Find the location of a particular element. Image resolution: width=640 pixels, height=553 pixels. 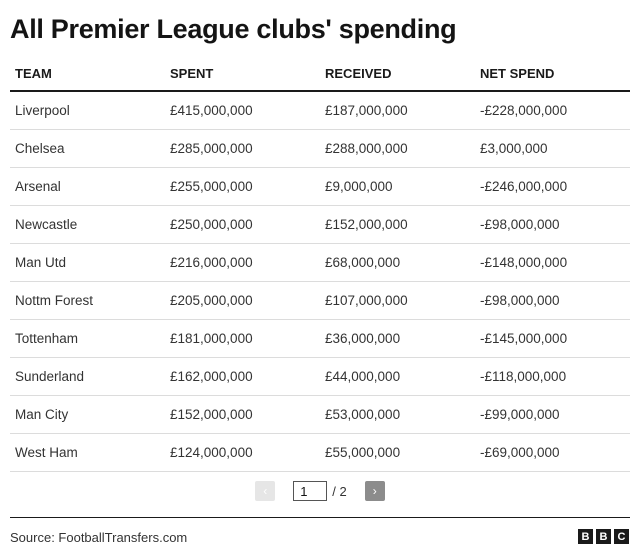

logo-letter-c: C is located at coordinates (621, 536).